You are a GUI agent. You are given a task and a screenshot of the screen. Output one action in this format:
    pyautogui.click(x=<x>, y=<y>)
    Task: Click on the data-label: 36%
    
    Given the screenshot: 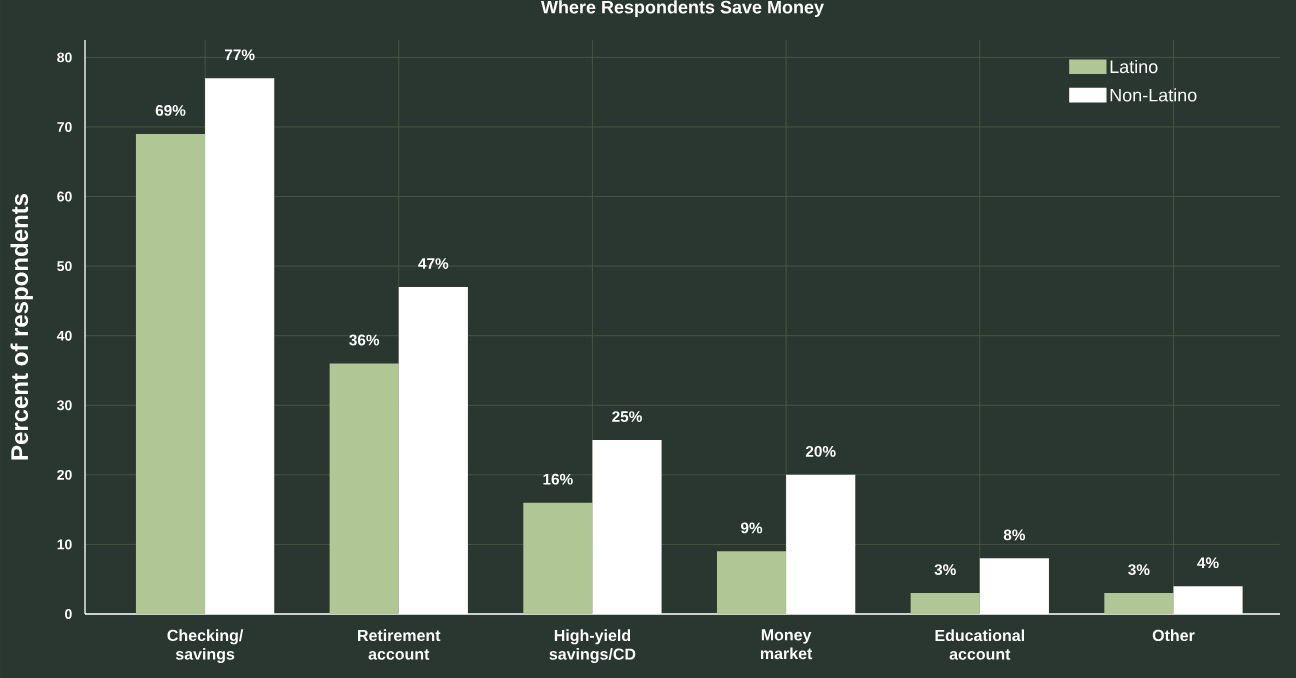 What is the action you would take?
    pyautogui.click(x=364, y=340)
    